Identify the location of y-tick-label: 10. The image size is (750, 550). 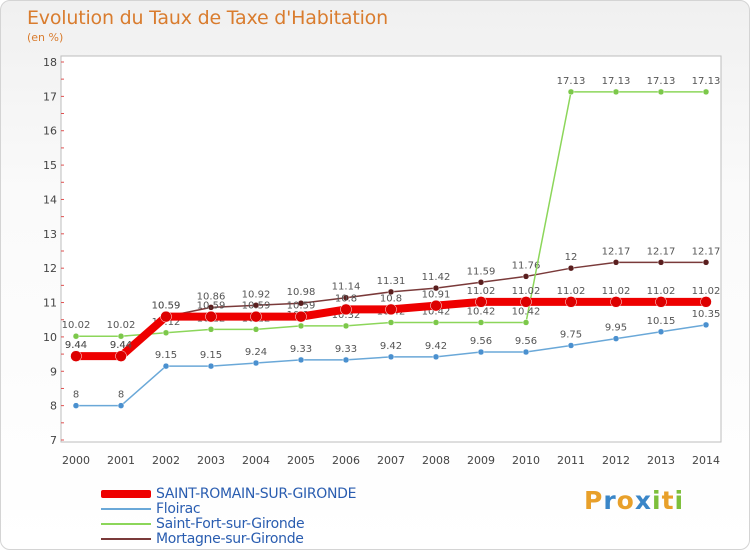
(50, 337).